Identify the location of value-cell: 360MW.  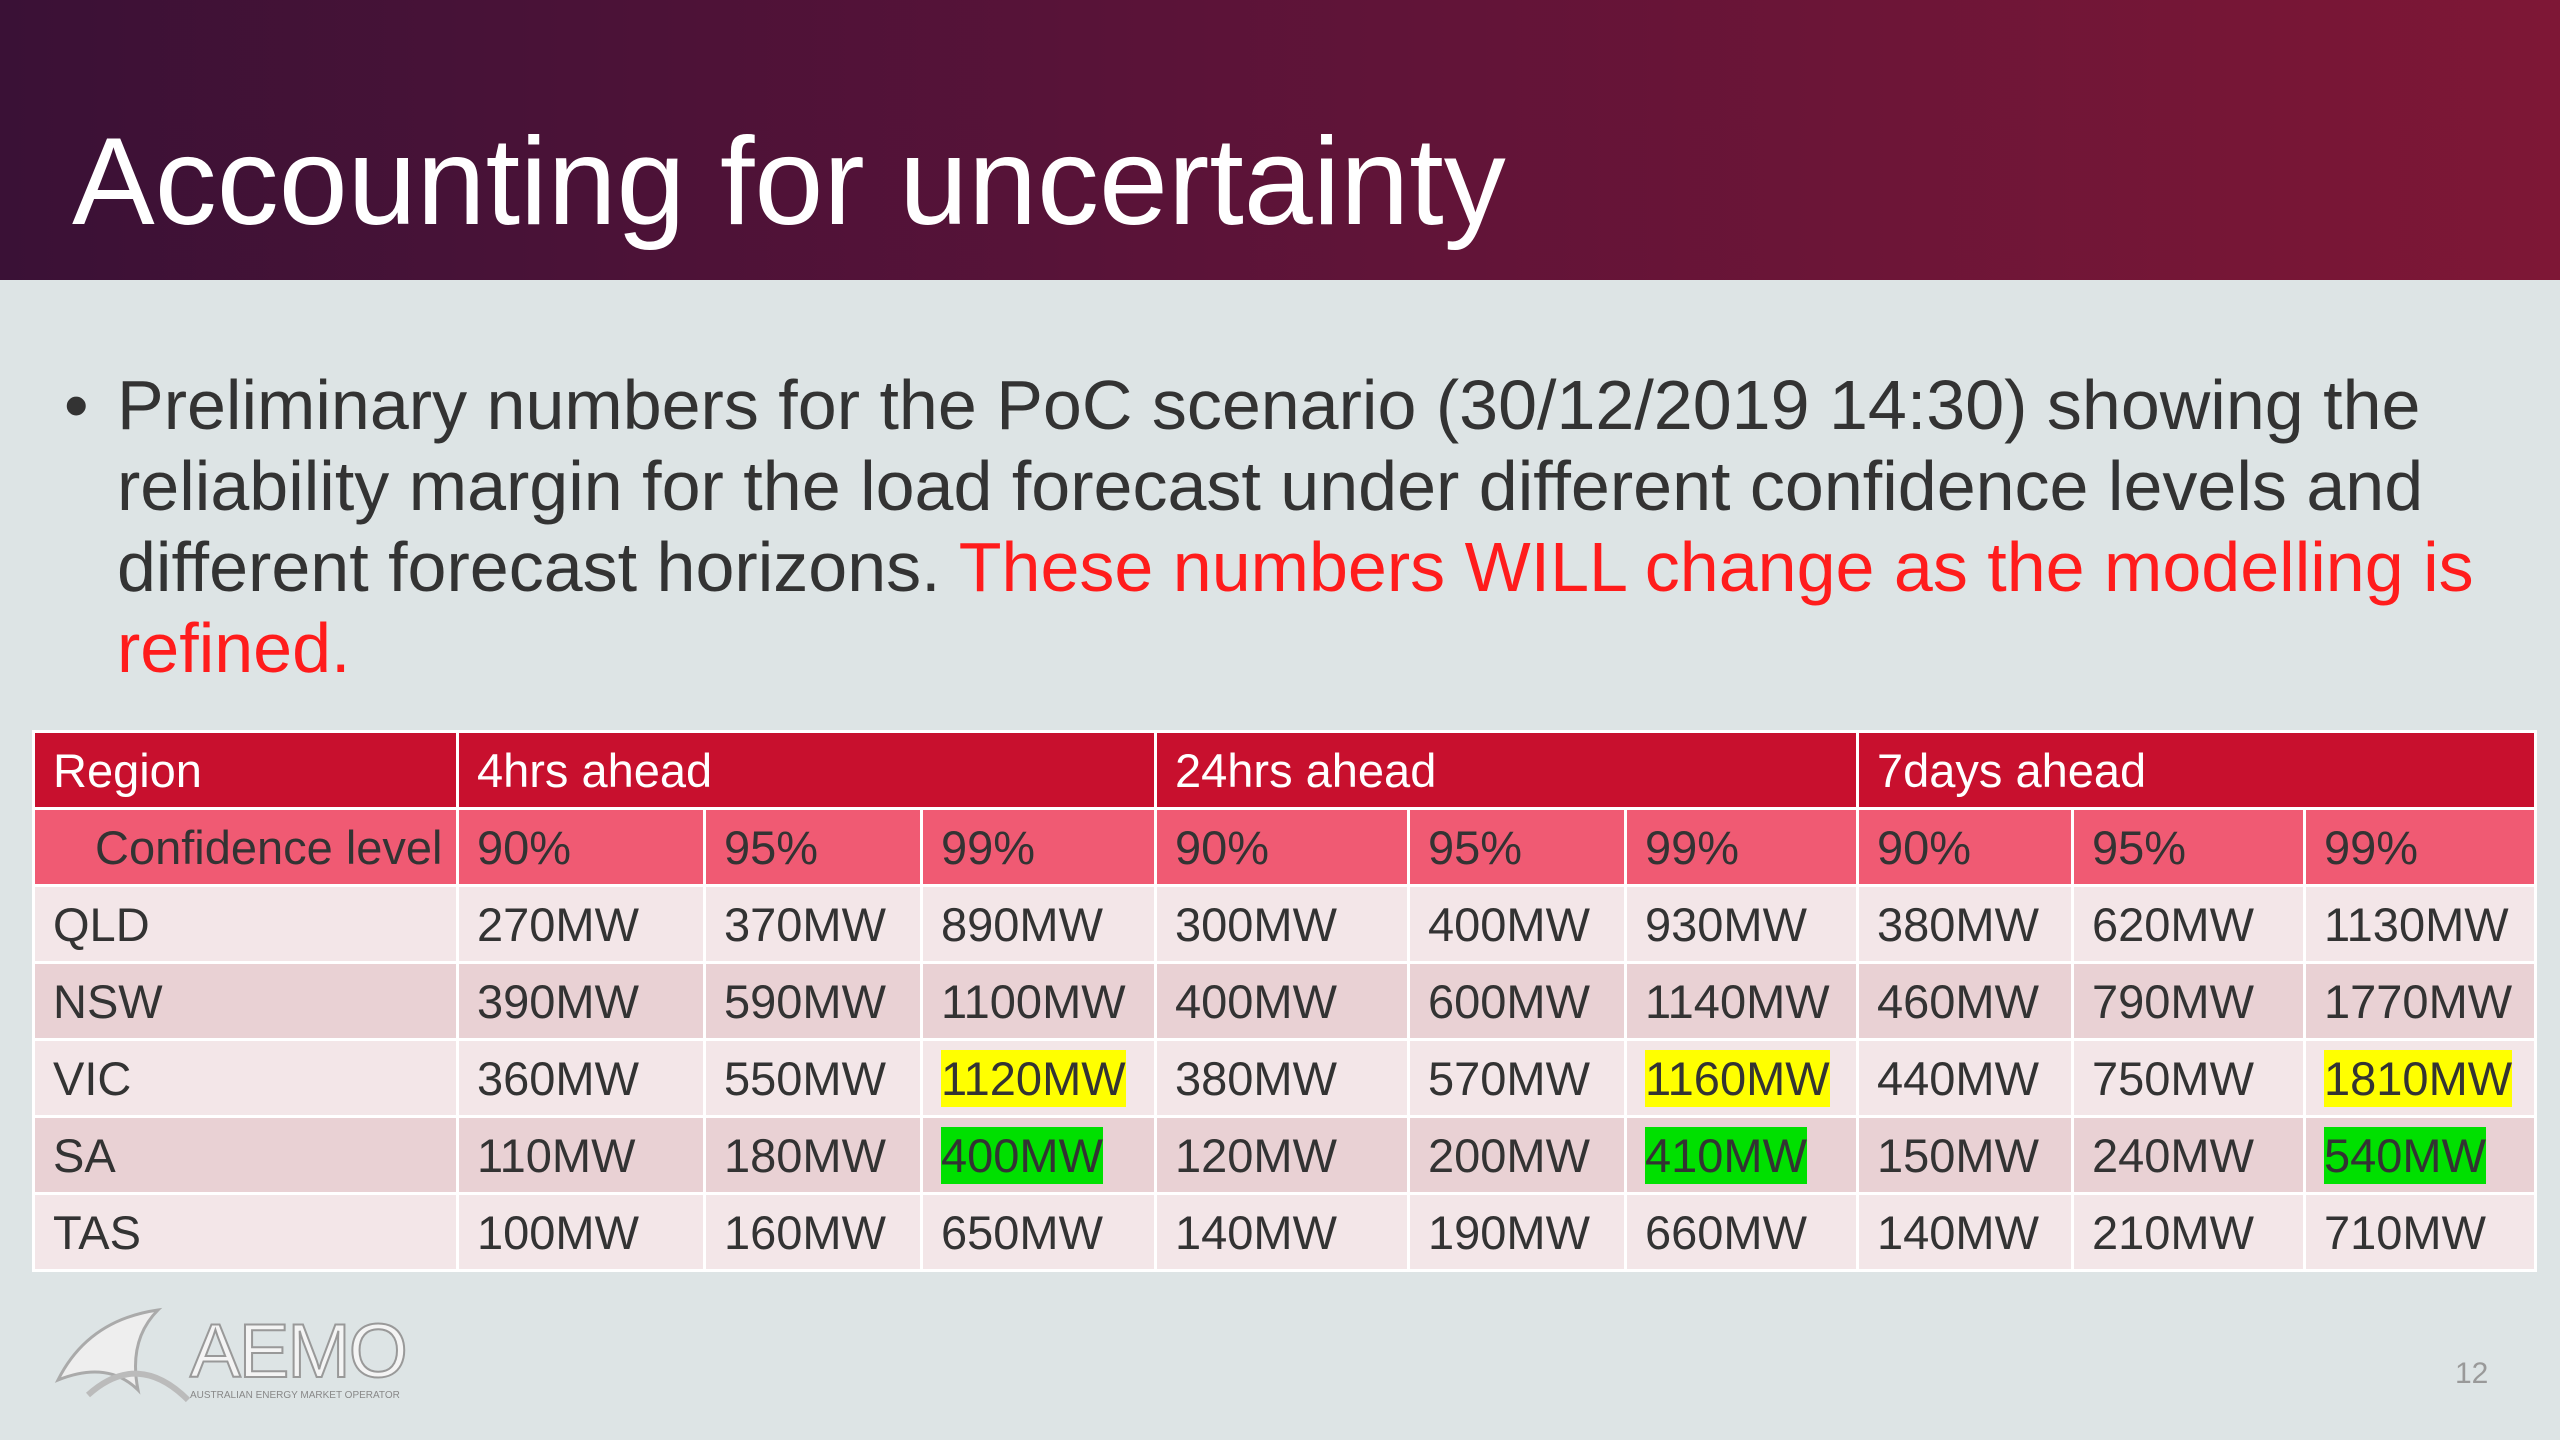
(581, 1078).